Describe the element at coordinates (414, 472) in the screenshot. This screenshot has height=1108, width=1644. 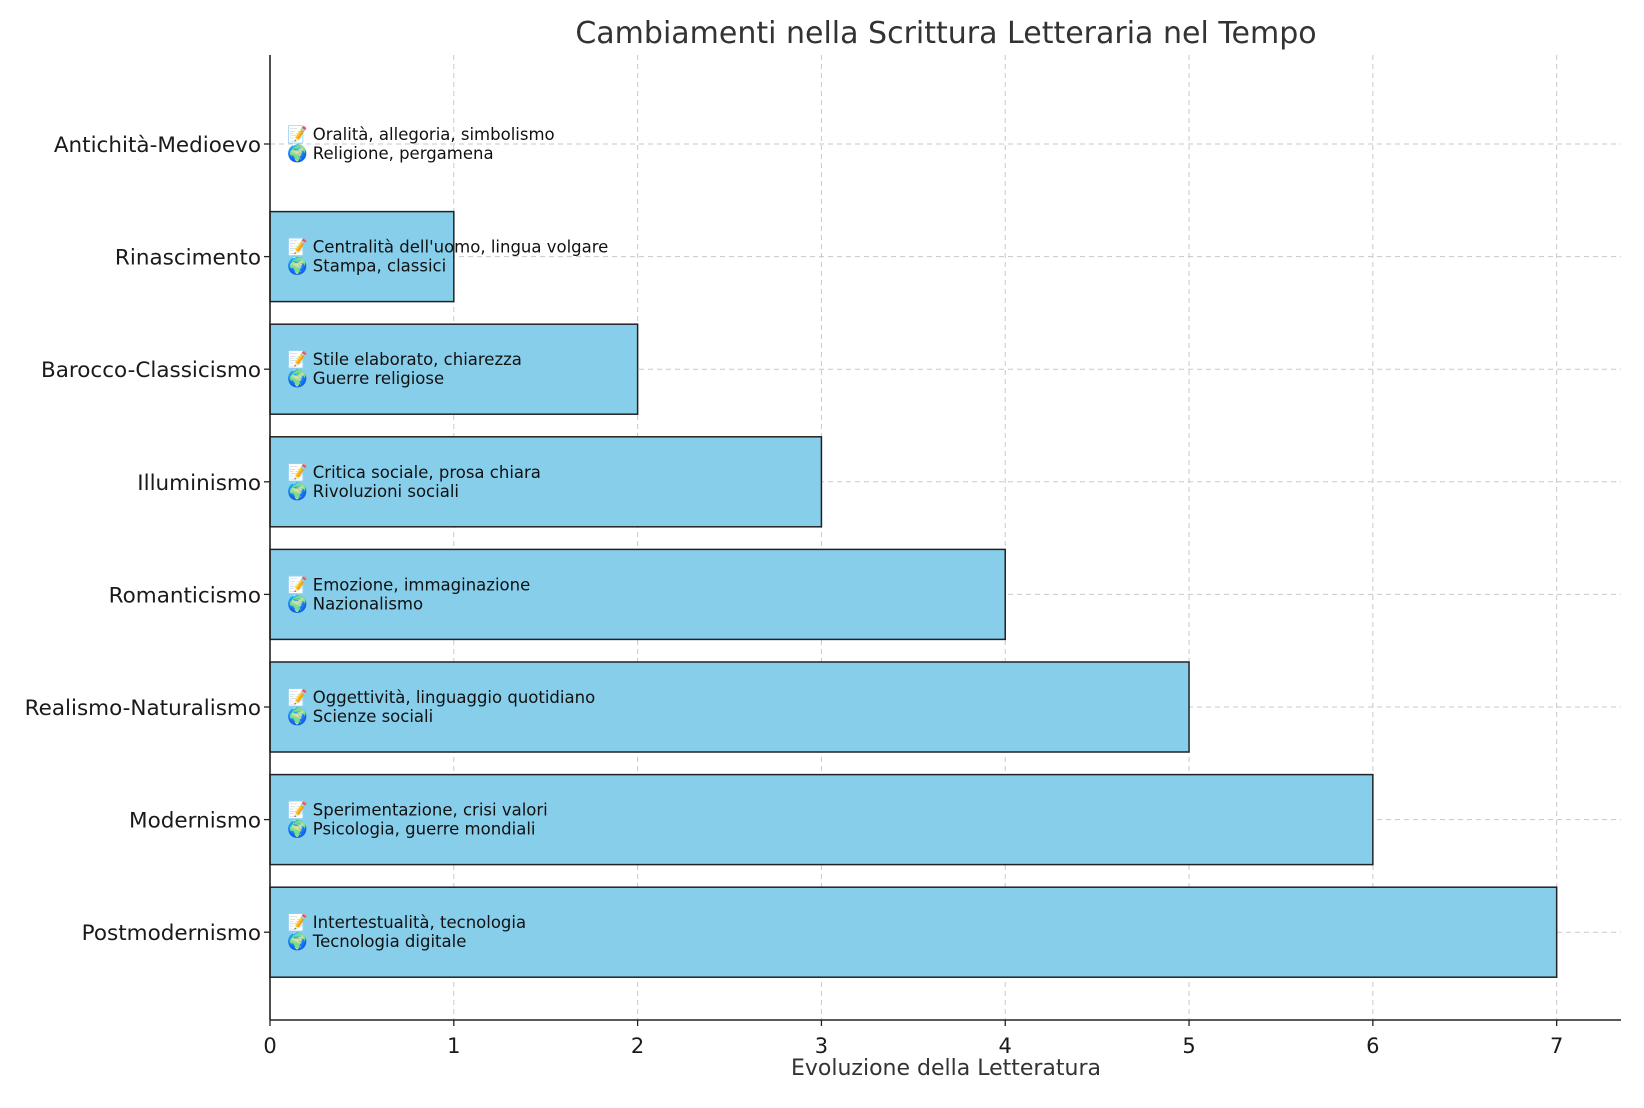
I see `bar-annotation-style: 📝 Critica sociale, prosa chiara` at that location.